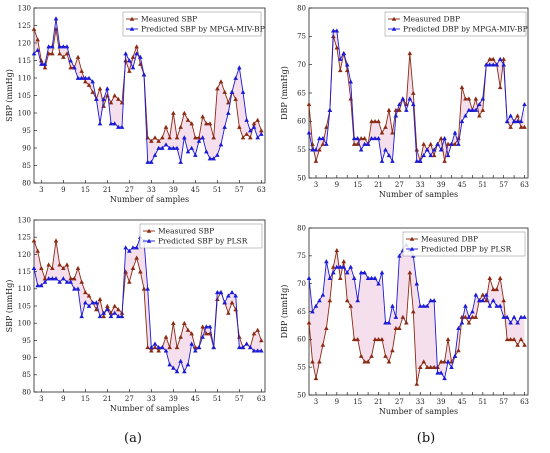 Image resolution: width=550 pixels, height=453 pixels. What do you see at coordinates (26, 148) in the screenshot?
I see `y-tick-label: 90` at bounding box center [26, 148].